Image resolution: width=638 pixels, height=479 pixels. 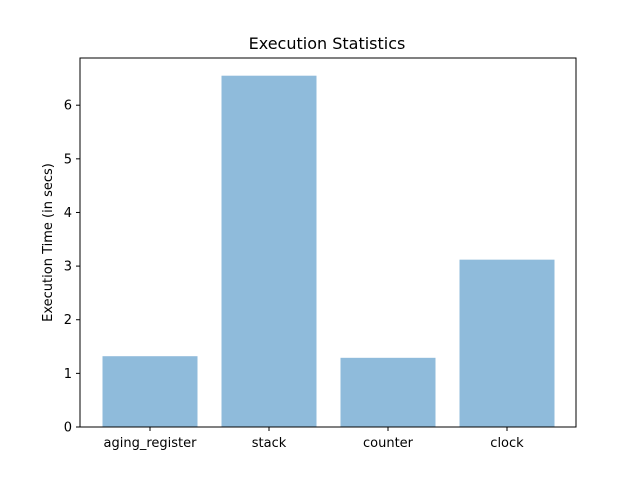 I want to click on y-tick-label: 6, so click(x=68, y=106).